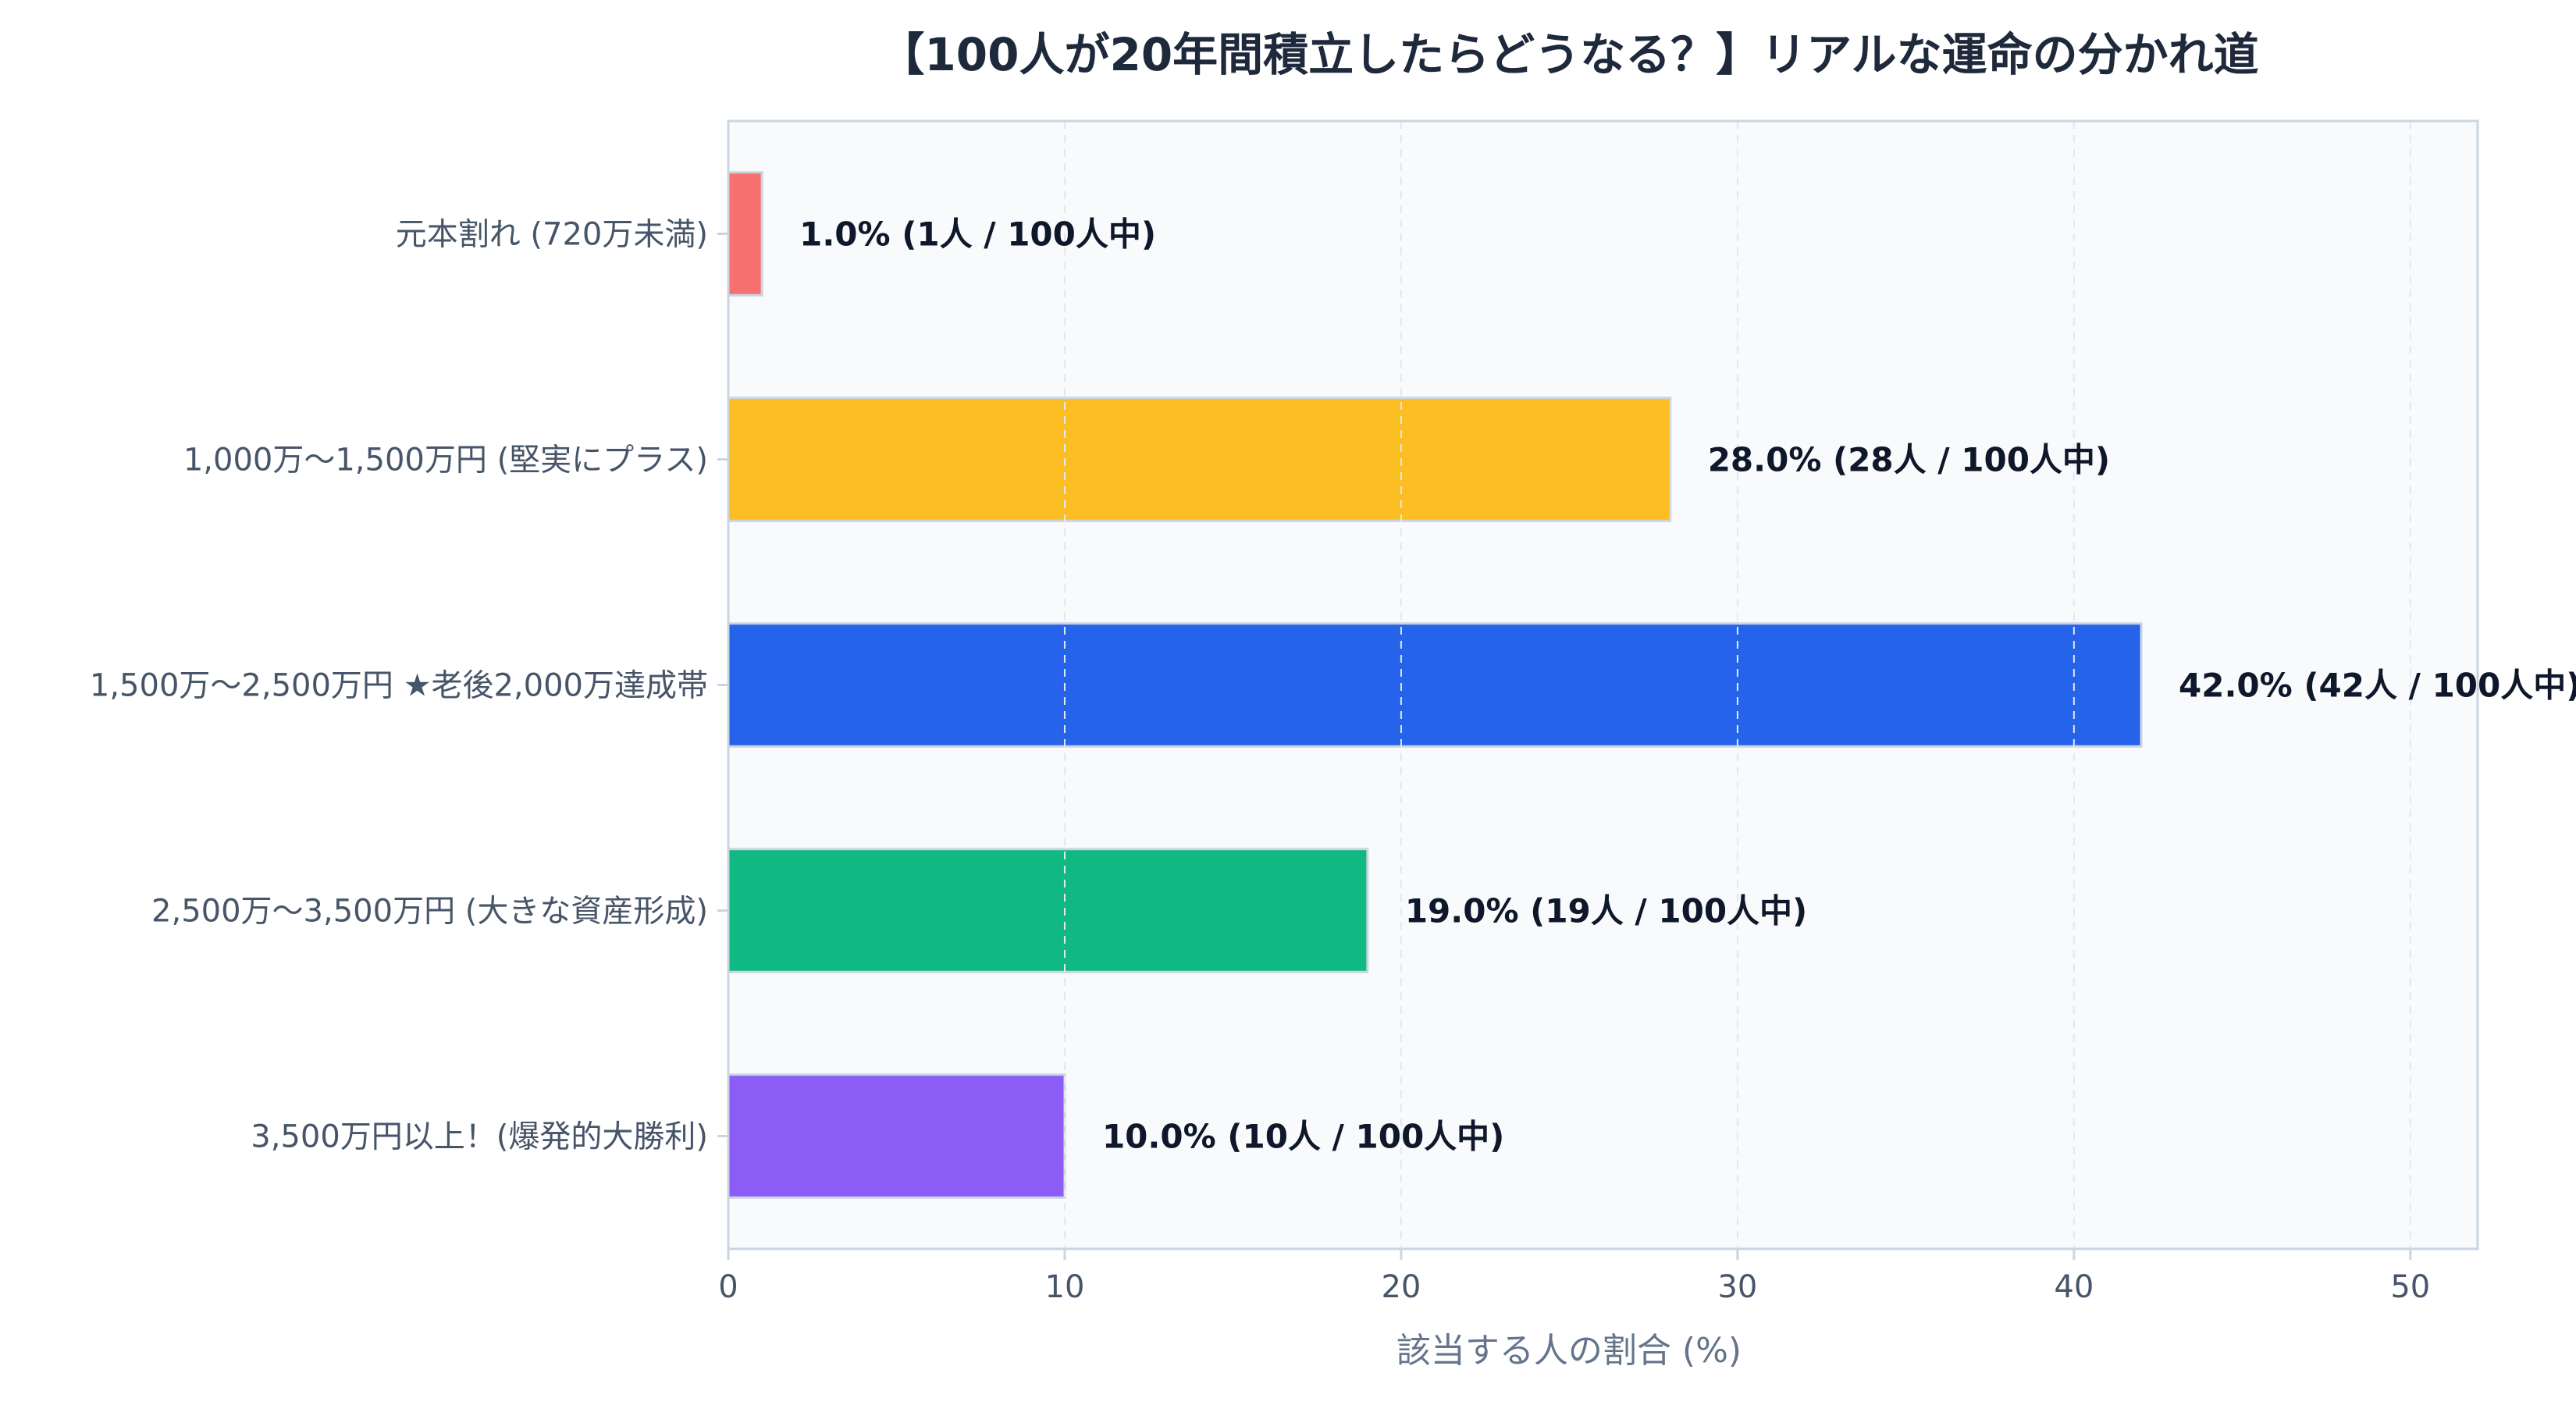  Describe the element at coordinates (2410, 1287) in the screenshot. I see `x-tick-label-5: 50` at that location.